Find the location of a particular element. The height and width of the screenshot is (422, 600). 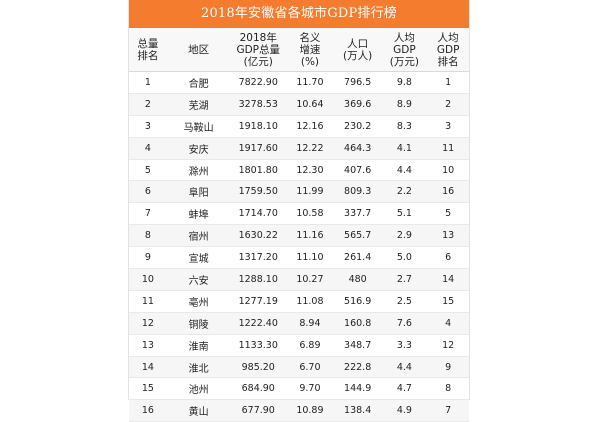

cell-per-capita-rank: 10 is located at coordinates (448, 170).